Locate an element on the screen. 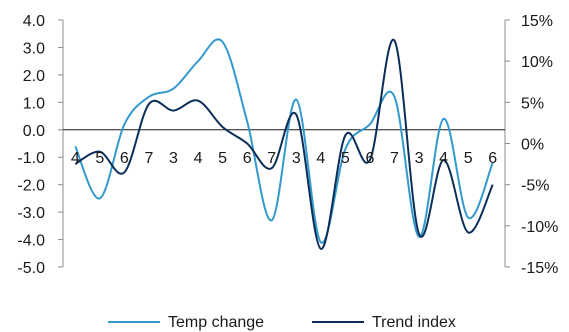 The width and height of the screenshot is (569, 332). legend-label: Temp change is located at coordinates (216, 322).